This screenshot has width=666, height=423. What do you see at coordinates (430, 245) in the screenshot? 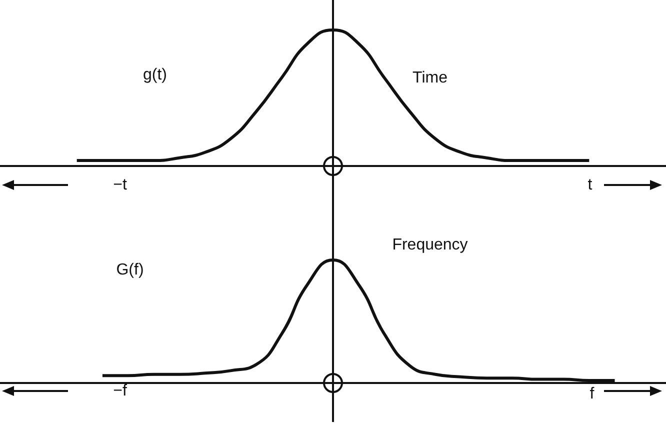
I see `text: Frequency` at bounding box center [430, 245].